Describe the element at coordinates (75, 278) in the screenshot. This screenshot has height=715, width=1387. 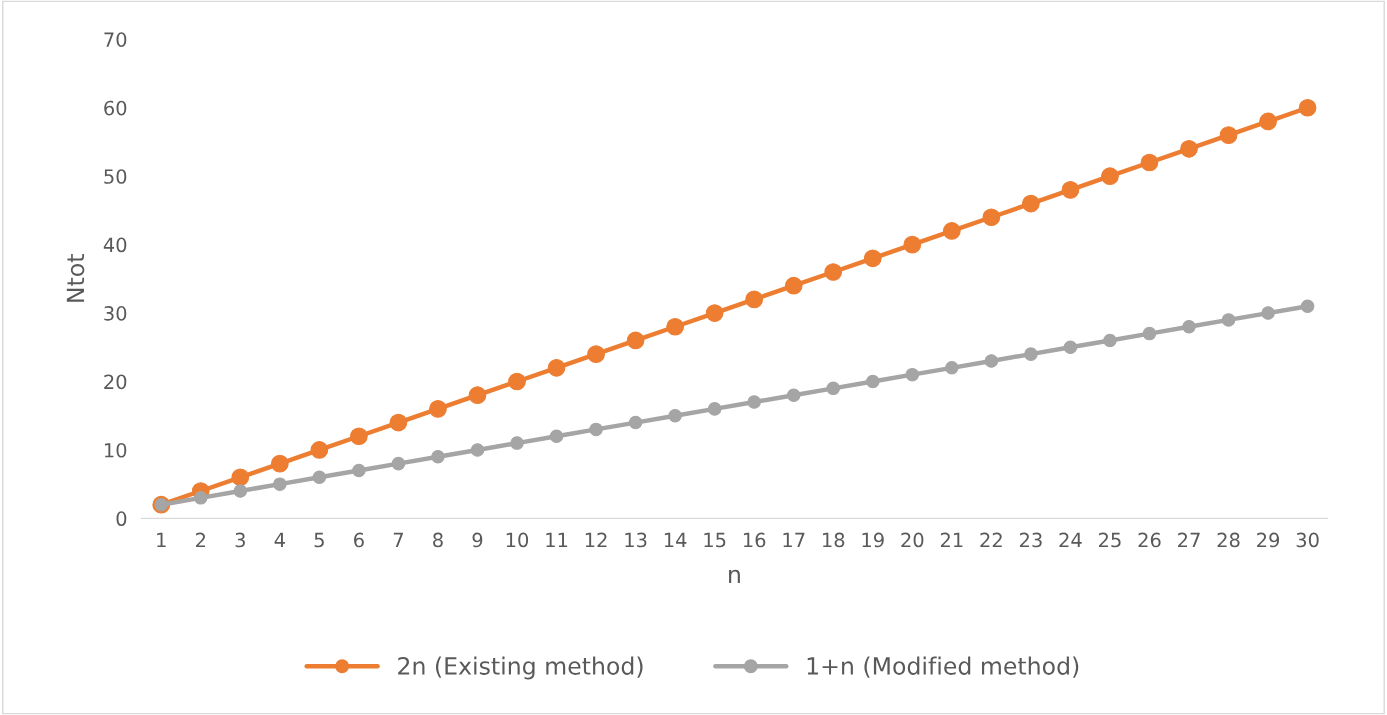
I see `y-axis-title: Ntot` at that location.